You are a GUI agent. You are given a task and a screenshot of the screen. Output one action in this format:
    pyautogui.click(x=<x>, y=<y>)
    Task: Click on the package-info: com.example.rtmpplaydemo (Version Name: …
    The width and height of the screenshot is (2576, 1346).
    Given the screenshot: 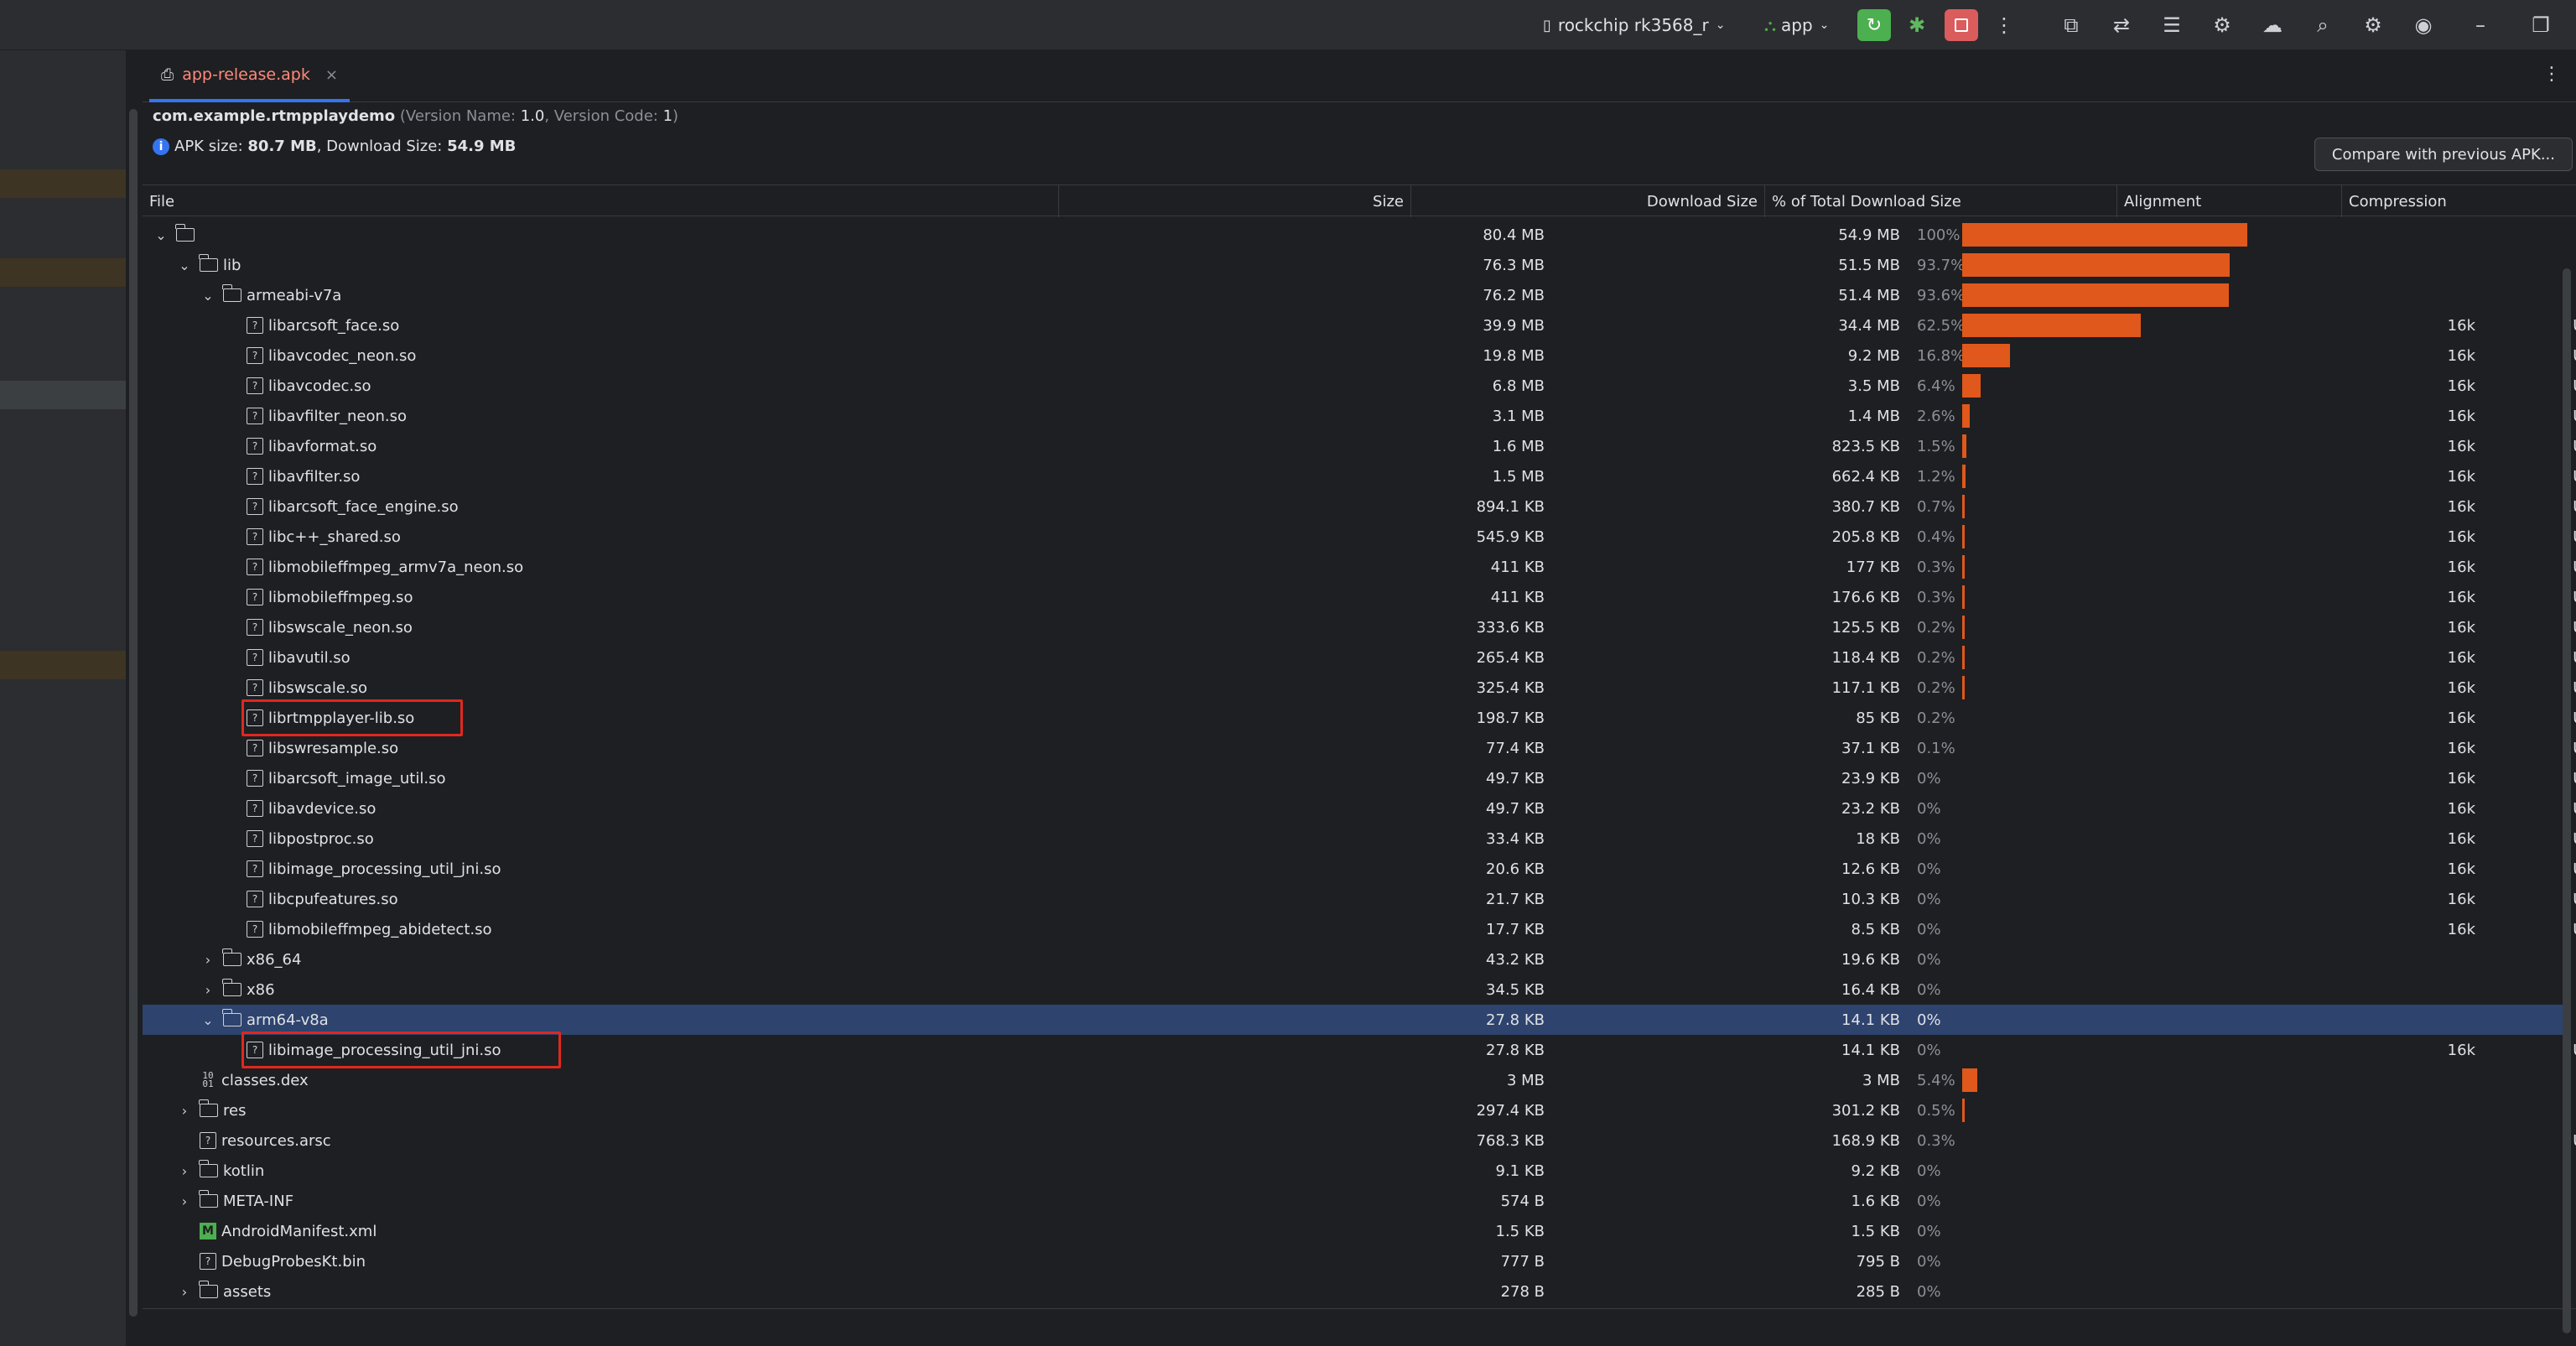 What is the action you would take?
    pyautogui.click(x=415, y=116)
    